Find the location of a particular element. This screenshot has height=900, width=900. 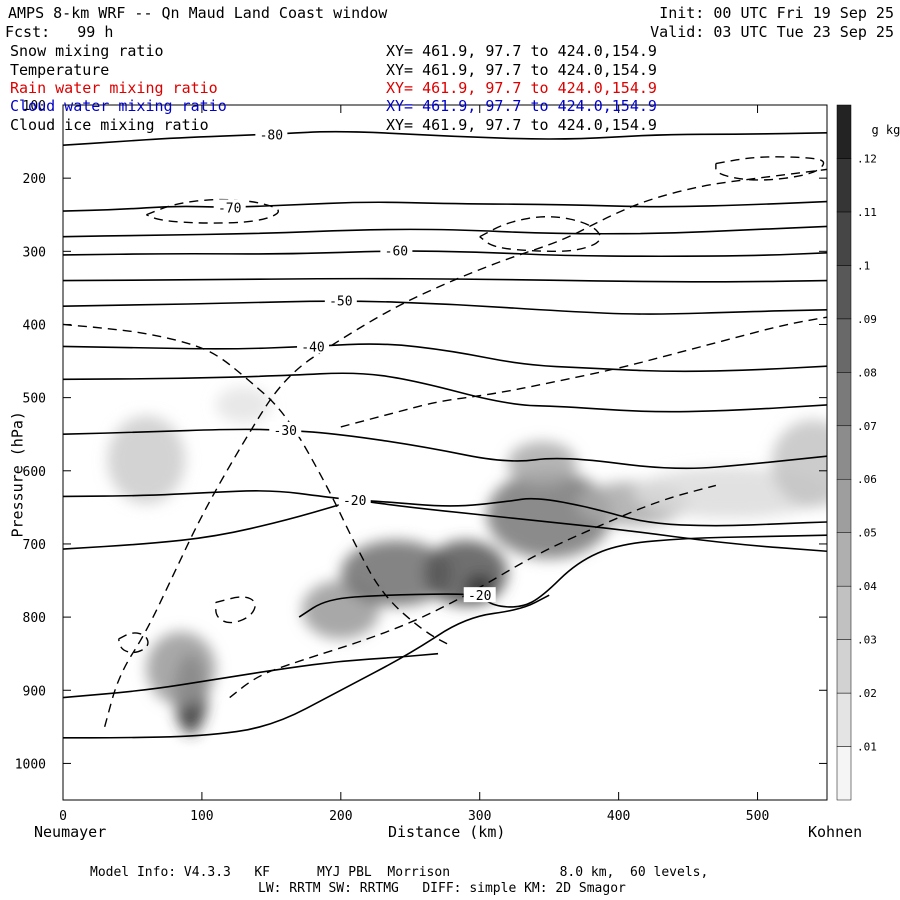

y-tick-label-600: 600 is located at coordinates (34, 472).